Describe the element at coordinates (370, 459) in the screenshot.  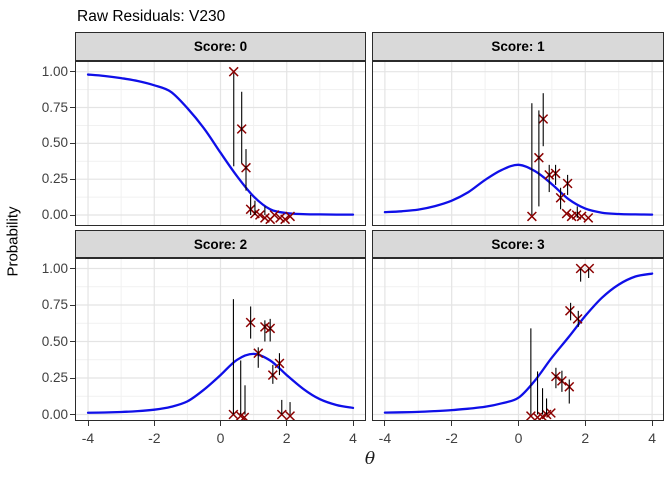
I see `x-axis-title: θ` at that location.